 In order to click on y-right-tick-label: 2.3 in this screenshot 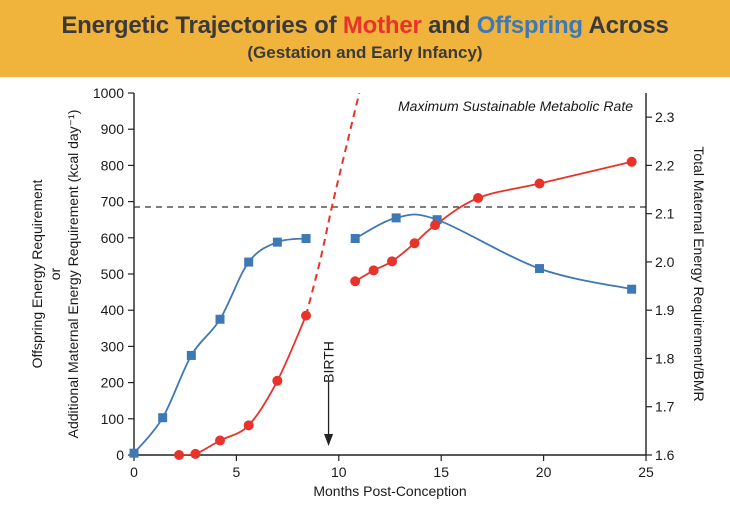, I will do `click(665, 117)`.